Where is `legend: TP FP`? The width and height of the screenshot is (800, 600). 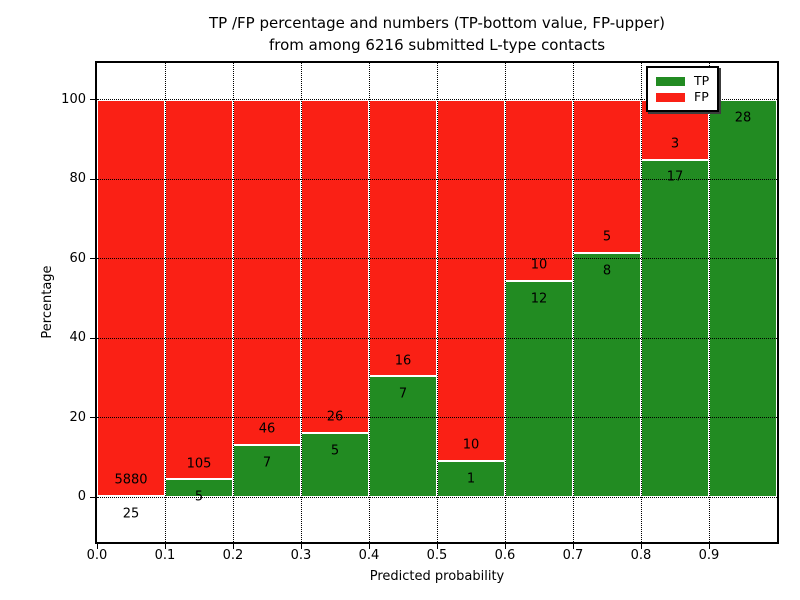
legend: TP FP is located at coordinates (683, 89).